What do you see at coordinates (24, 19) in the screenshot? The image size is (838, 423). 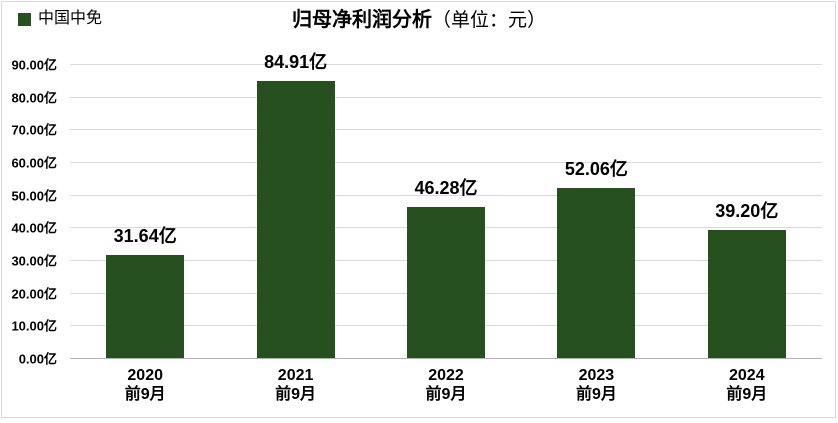 I see `legend-swatch-icon` at bounding box center [24, 19].